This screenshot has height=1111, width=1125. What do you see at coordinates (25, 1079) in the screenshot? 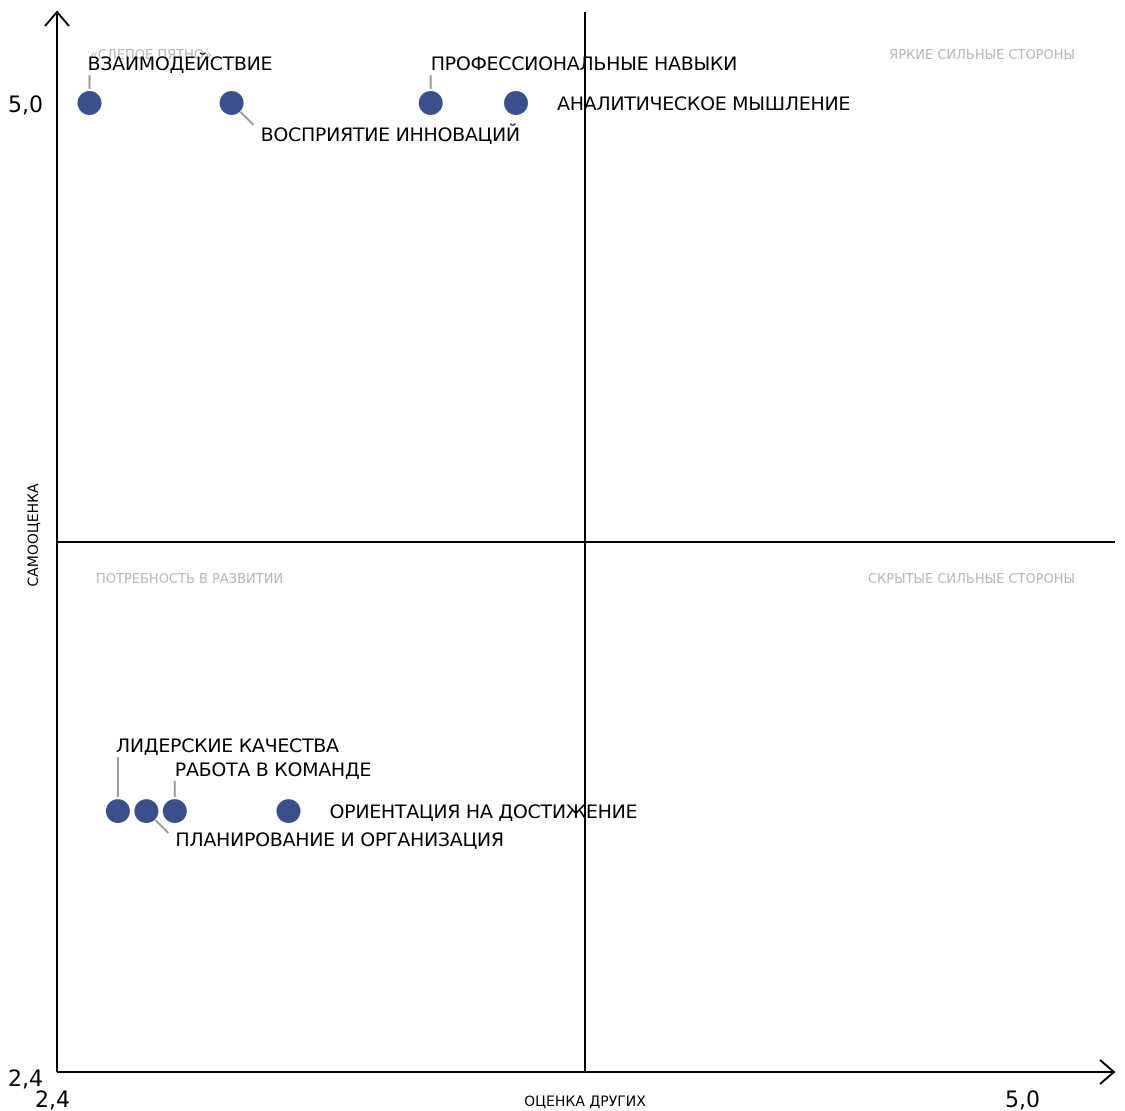
I see `y-tick-min: 2,4` at bounding box center [25, 1079].